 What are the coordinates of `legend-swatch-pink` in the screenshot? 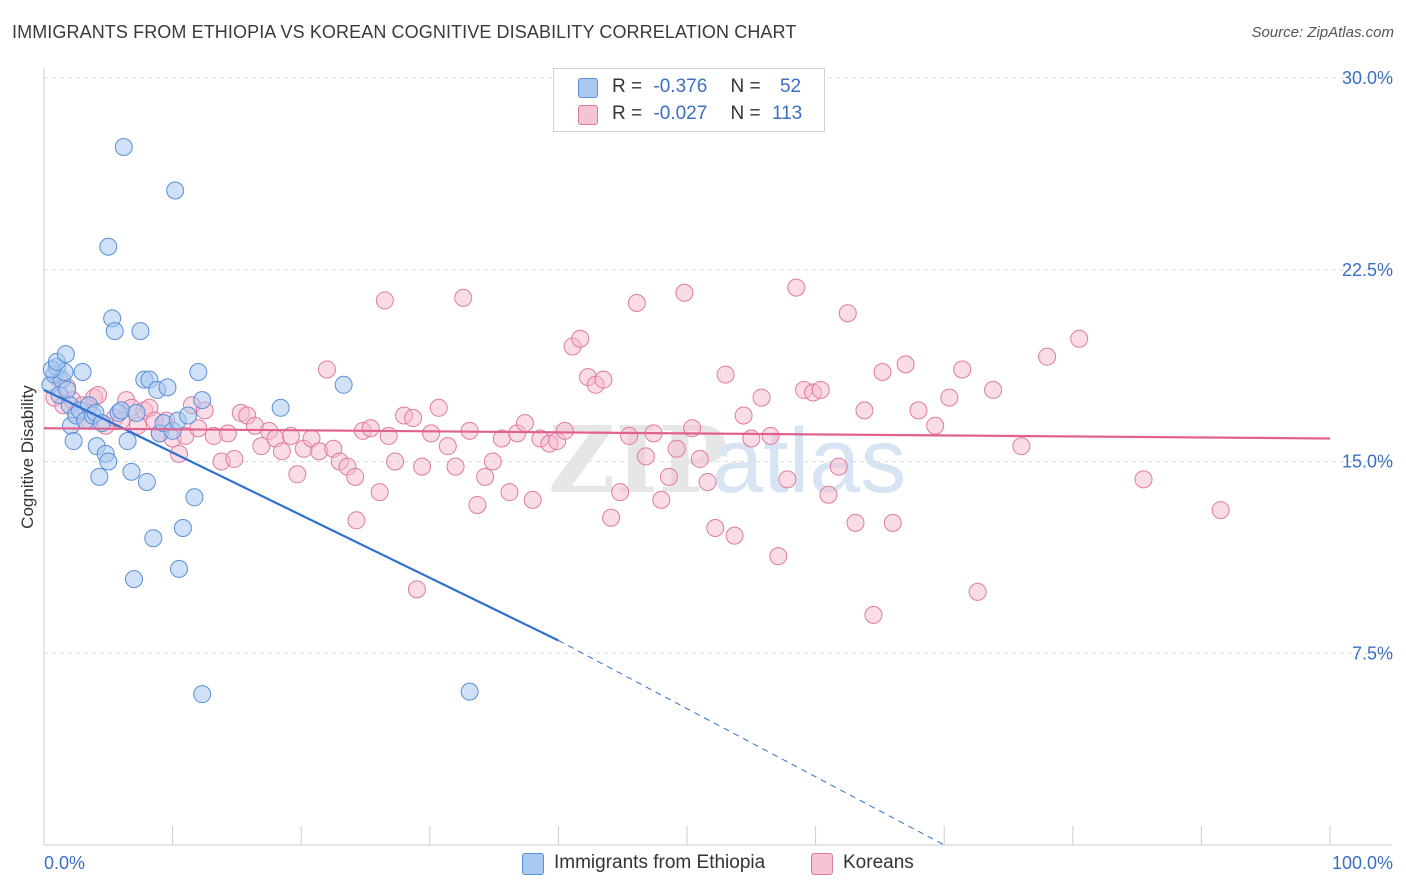 It's located at (588, 115).